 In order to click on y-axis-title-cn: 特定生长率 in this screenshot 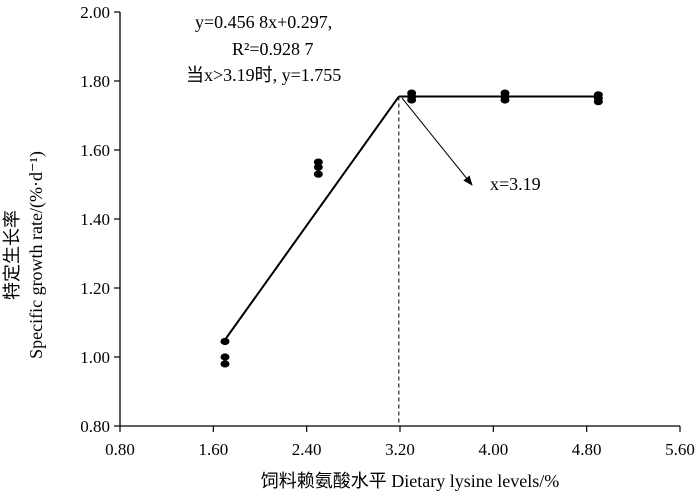, I will do `click(12, 255)`.